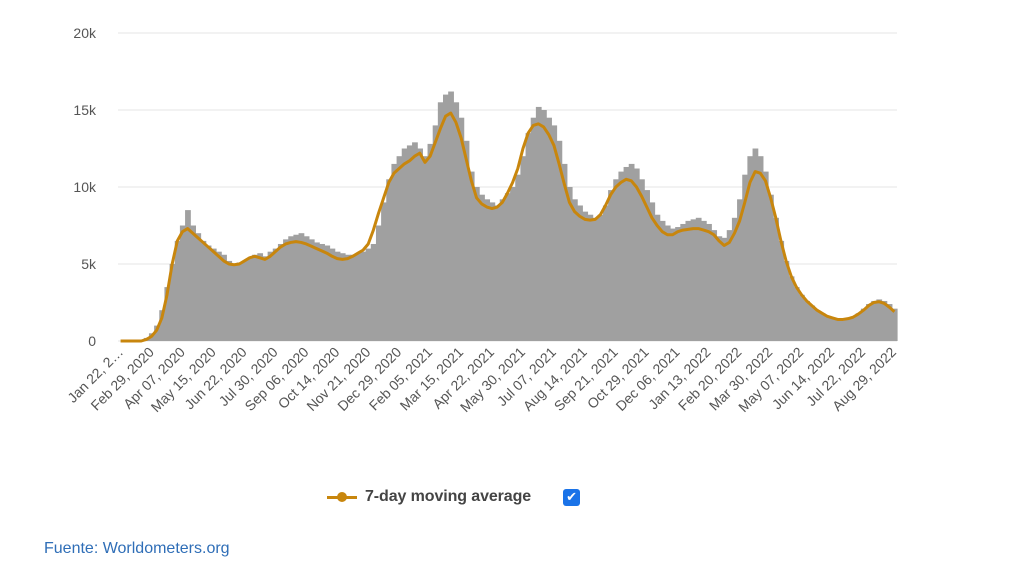 The width and height of the screenshot is (1024, 576). I want to click on y-tick-label: 10k, so click(85, 187).